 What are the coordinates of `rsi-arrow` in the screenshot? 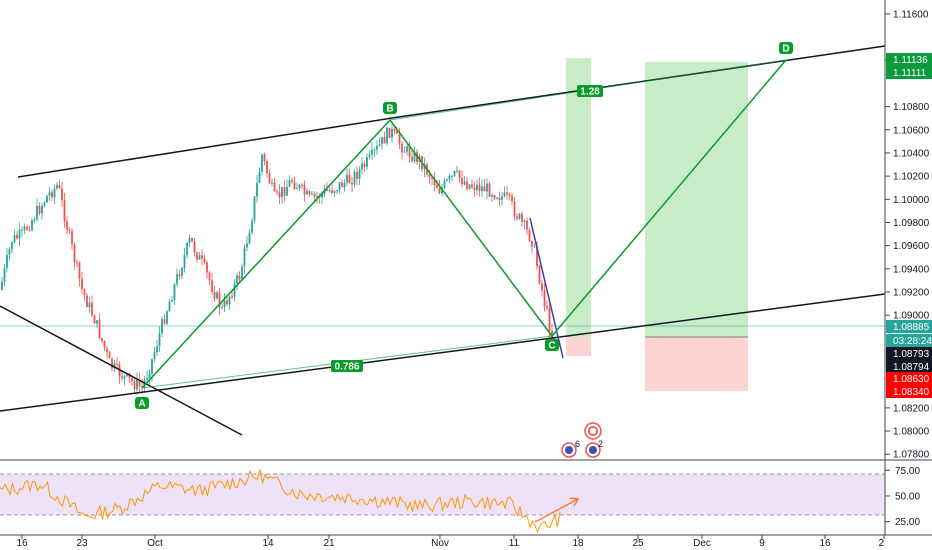 It's located at (557, 510).